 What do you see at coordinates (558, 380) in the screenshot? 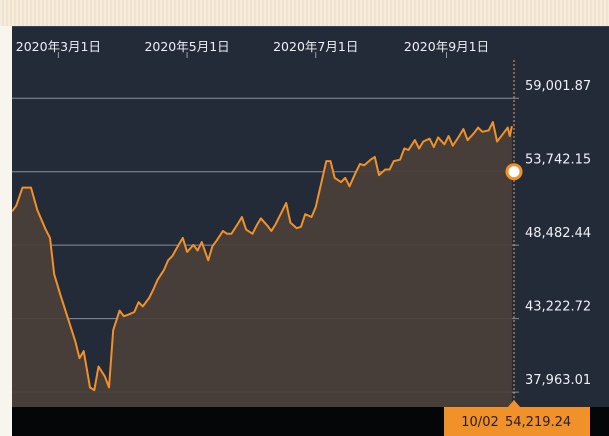
I see `y-tick-label: 37,963.01` at bounding box center [558, 380].